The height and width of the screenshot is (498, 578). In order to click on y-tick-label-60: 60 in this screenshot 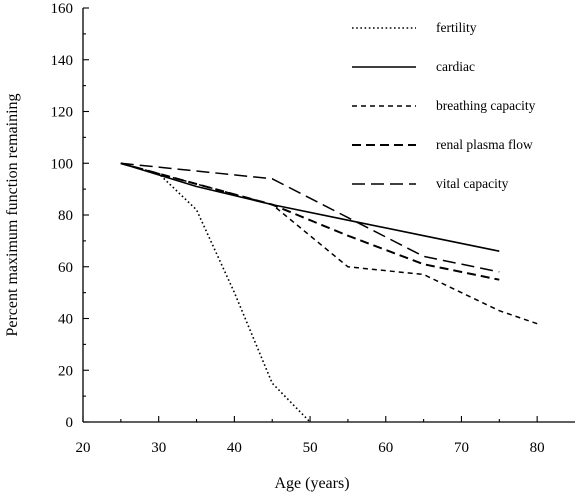, I will do `click(65, 268)`.